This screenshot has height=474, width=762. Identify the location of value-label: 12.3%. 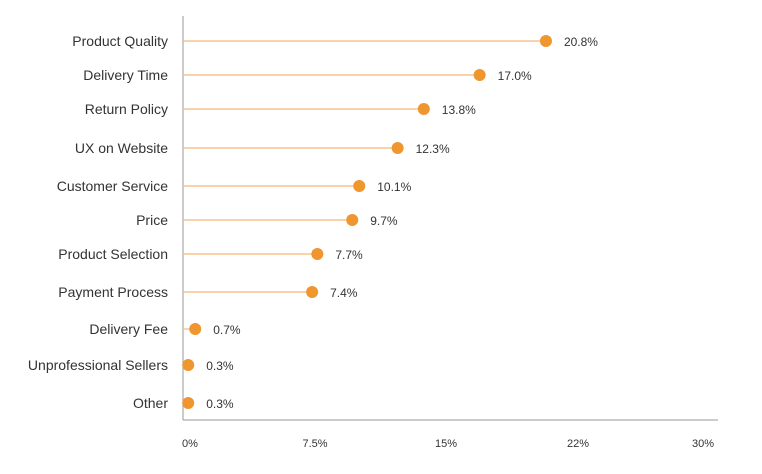
(433, 149).